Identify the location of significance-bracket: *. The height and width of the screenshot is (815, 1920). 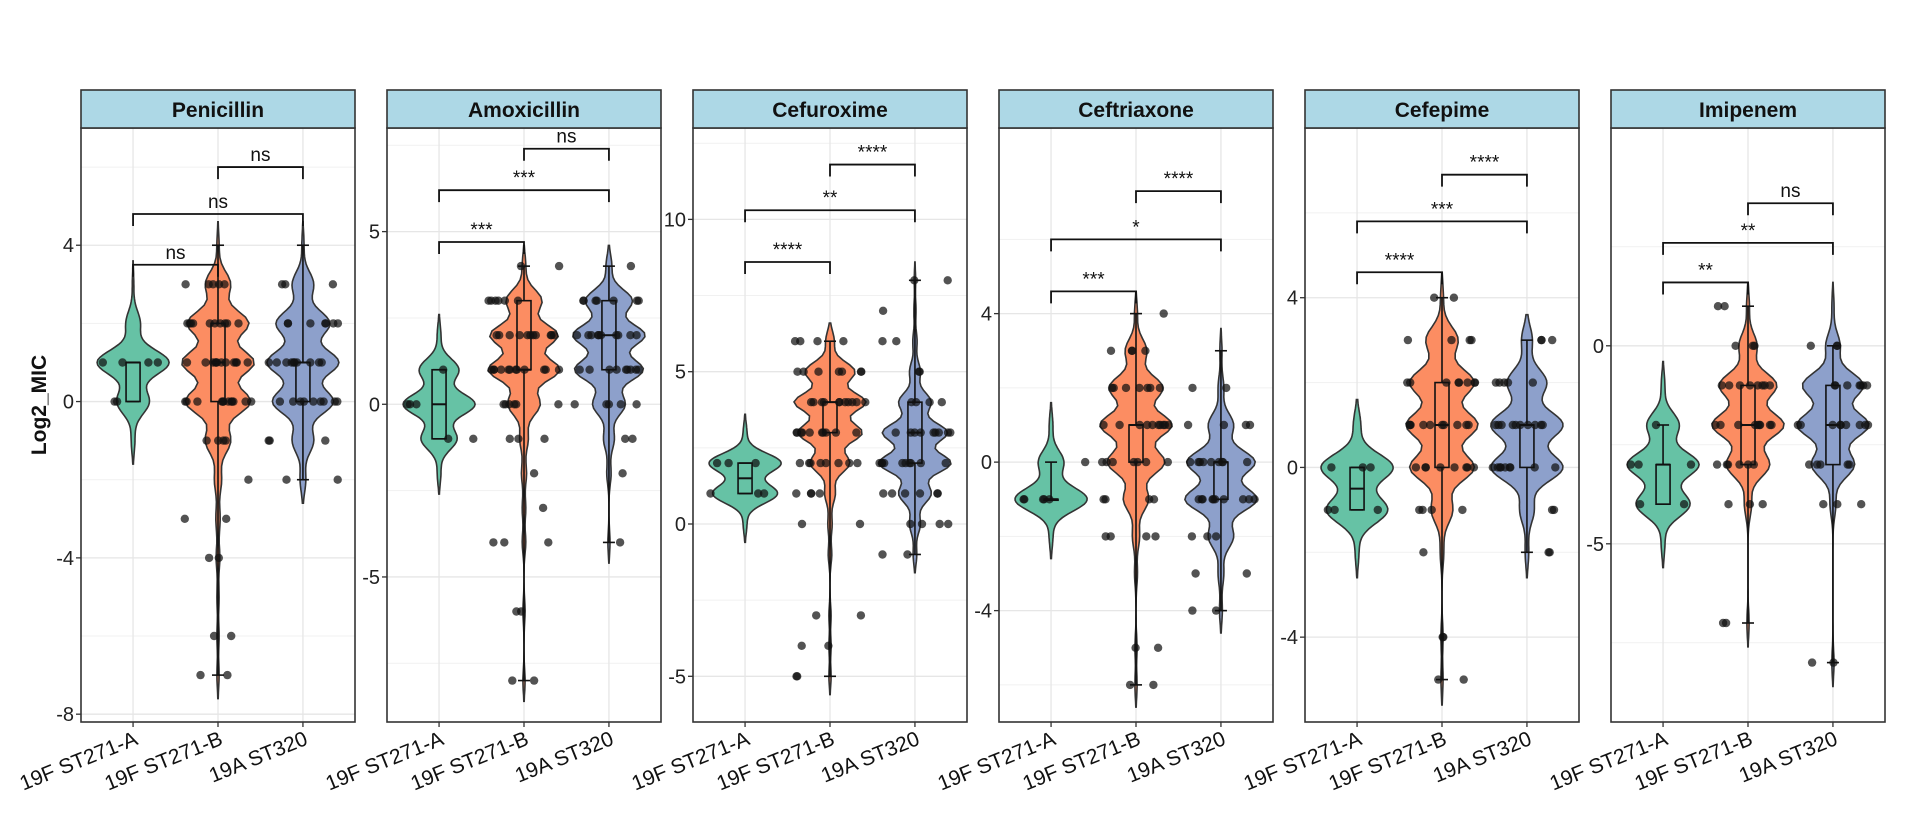
(1136, 234).